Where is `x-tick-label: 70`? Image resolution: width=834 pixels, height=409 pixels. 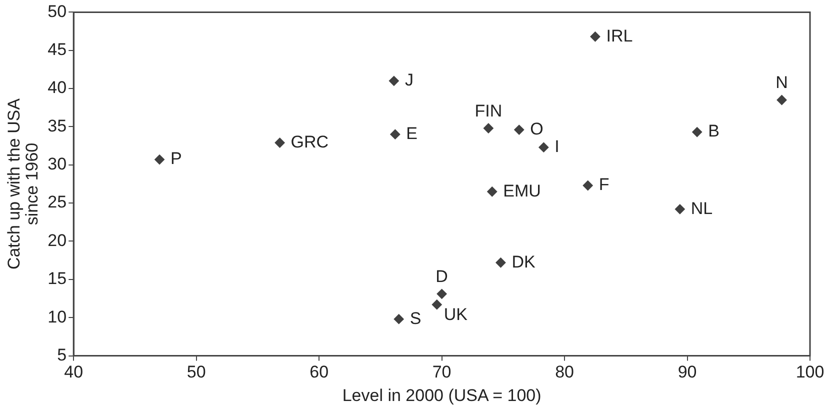
x-tick-label: 70 is located at coordinates (442, 372).